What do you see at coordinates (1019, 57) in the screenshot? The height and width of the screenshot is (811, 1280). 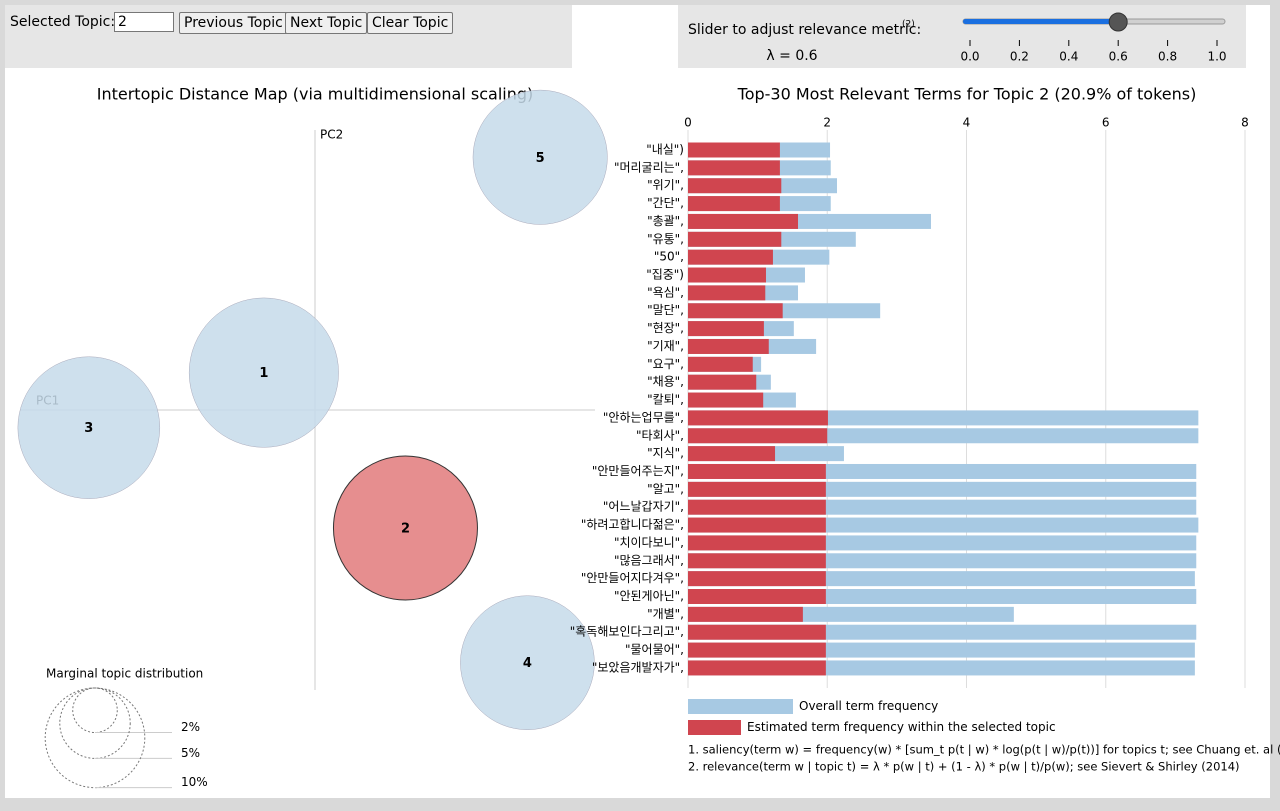 I see `slider-tick-label: 0.2` at bounding box center [1019, 57].